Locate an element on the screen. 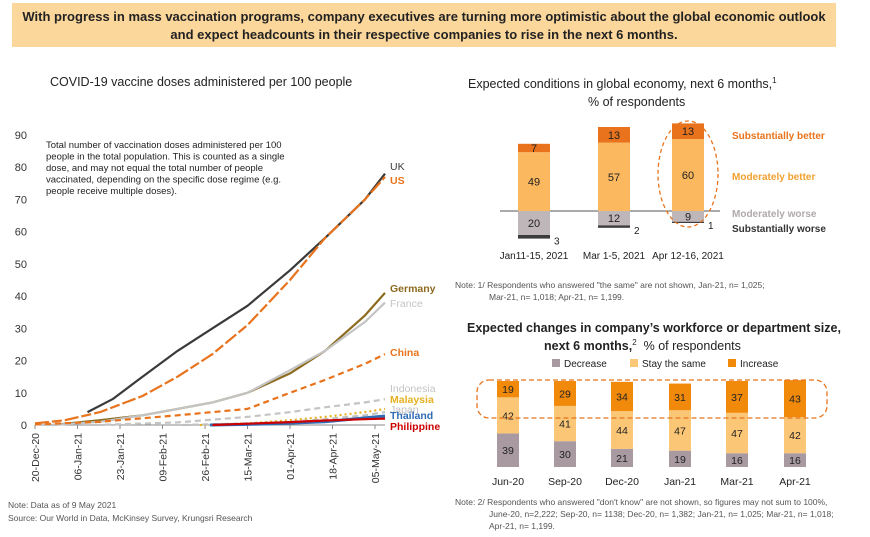  value-label: 7 is located at coordinates (534, 149).